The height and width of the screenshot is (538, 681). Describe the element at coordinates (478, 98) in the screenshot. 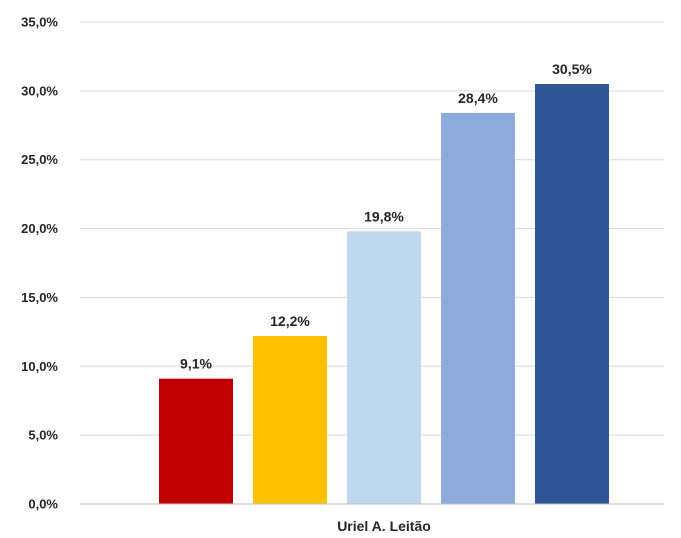

I see `bar-value-label: 28,4%` at that location.